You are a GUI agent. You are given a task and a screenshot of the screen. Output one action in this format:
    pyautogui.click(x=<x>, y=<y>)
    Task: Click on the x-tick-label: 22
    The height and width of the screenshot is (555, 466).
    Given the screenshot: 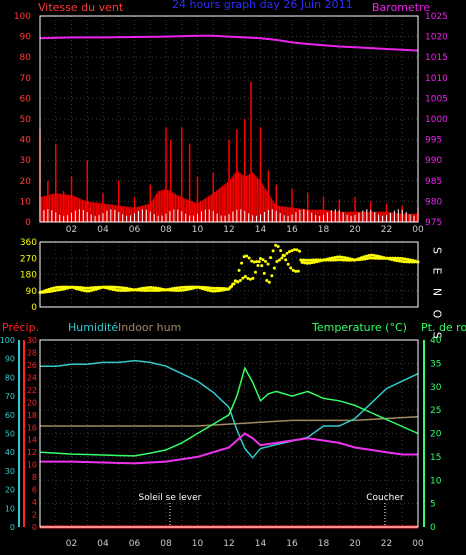 What is the action you would take?
    pyautogui.click(x=386, y=544)
    